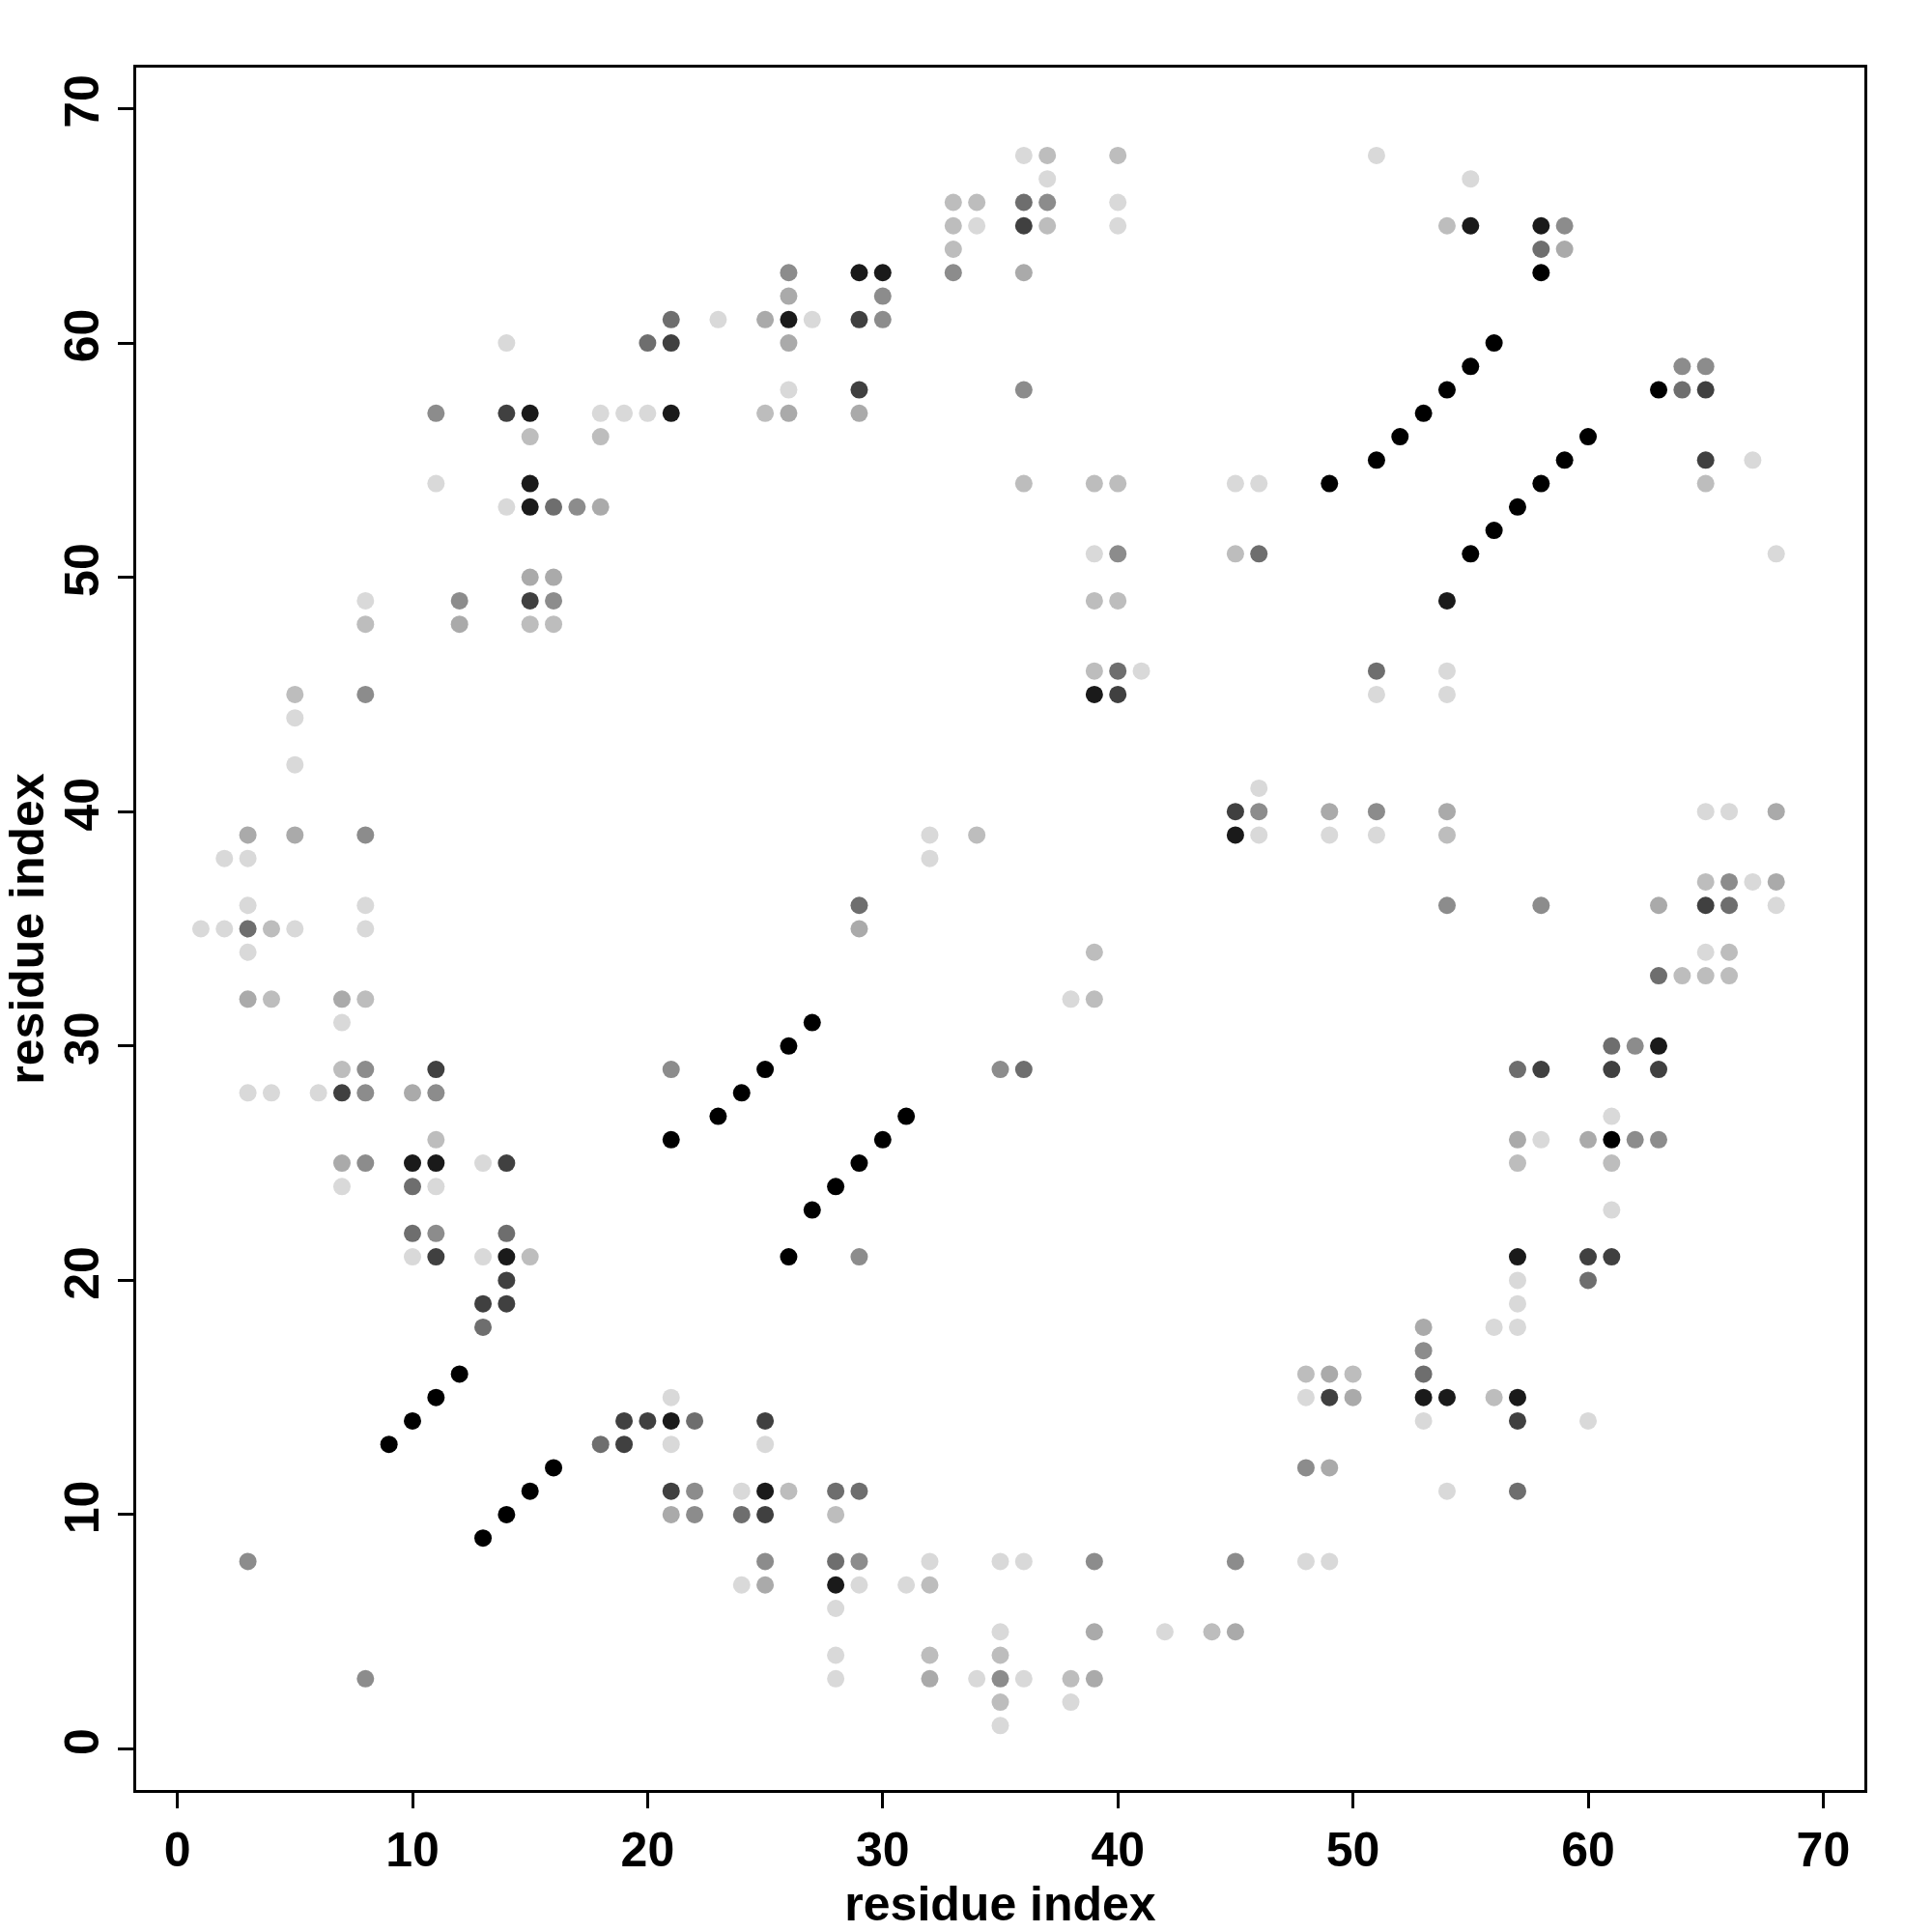  What do you see at coordinates (82, 1507) in the screenshot?
I see `y-tick-label: 10` at bounding box center [82, 1507].